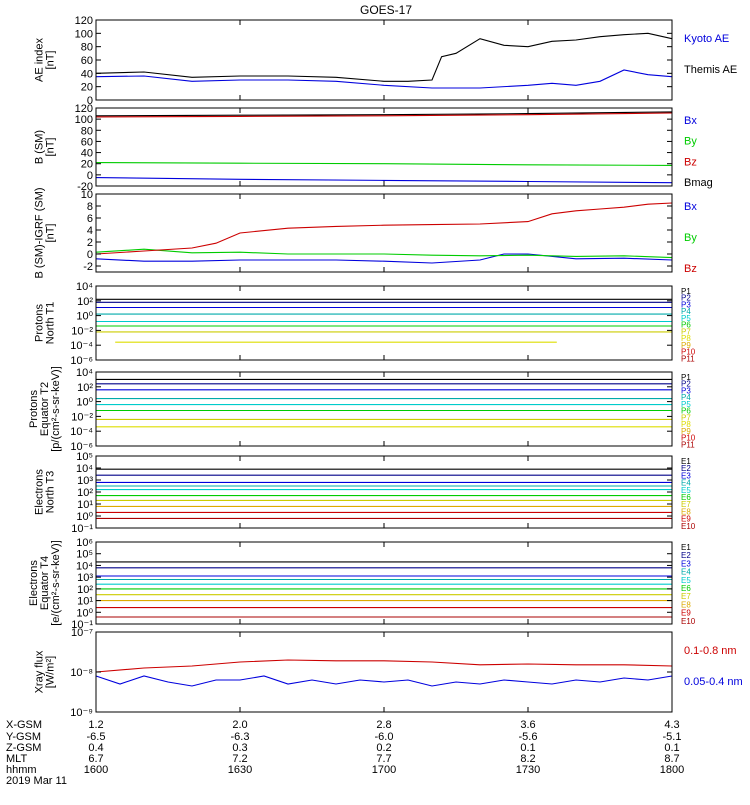 The width and height of the screenshot is (750, 805). I want to click on y-tick-label: 0, so click(90, 101).